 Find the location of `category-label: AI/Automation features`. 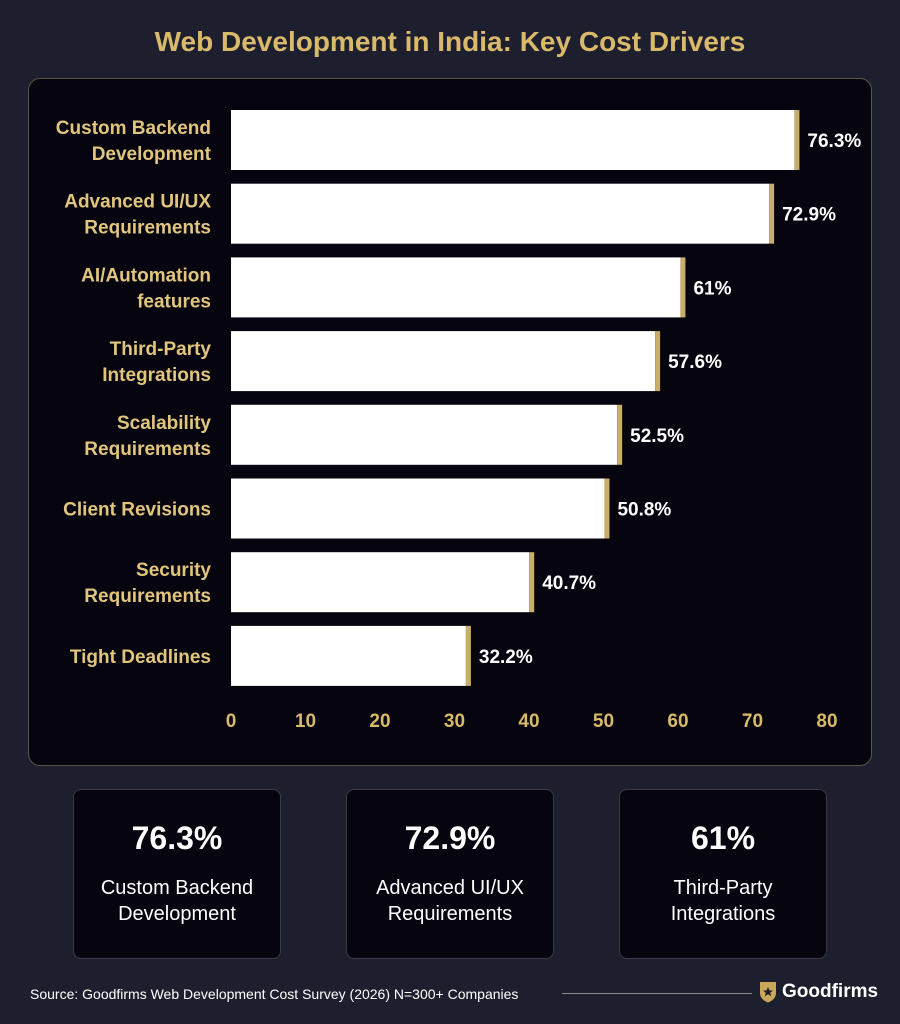

category-label: AI/Automation features is located at coordinates (146, 288).